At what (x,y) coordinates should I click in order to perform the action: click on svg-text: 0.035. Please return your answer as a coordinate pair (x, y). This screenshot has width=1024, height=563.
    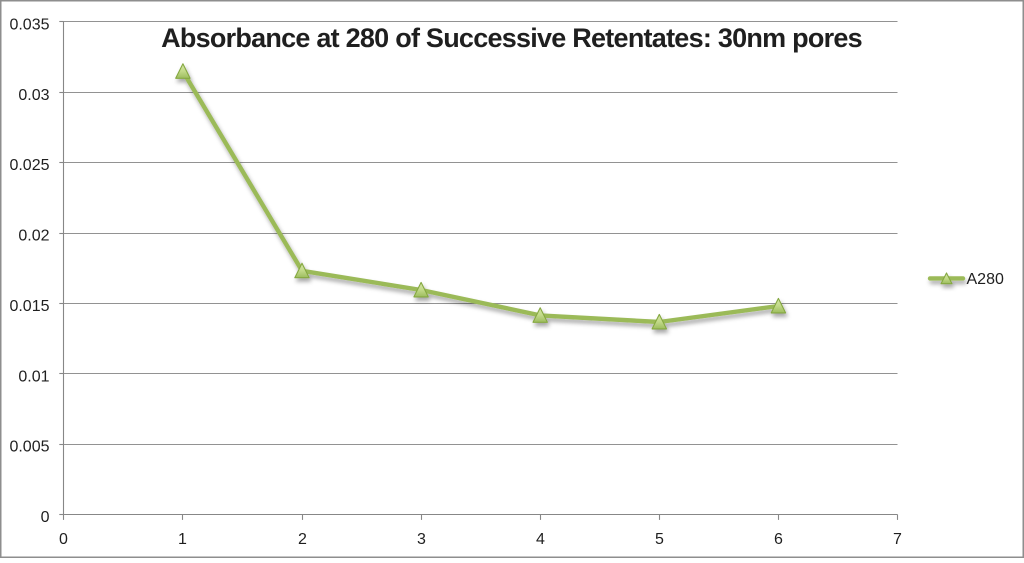
    Looking at the image, I should click on (29, 24).